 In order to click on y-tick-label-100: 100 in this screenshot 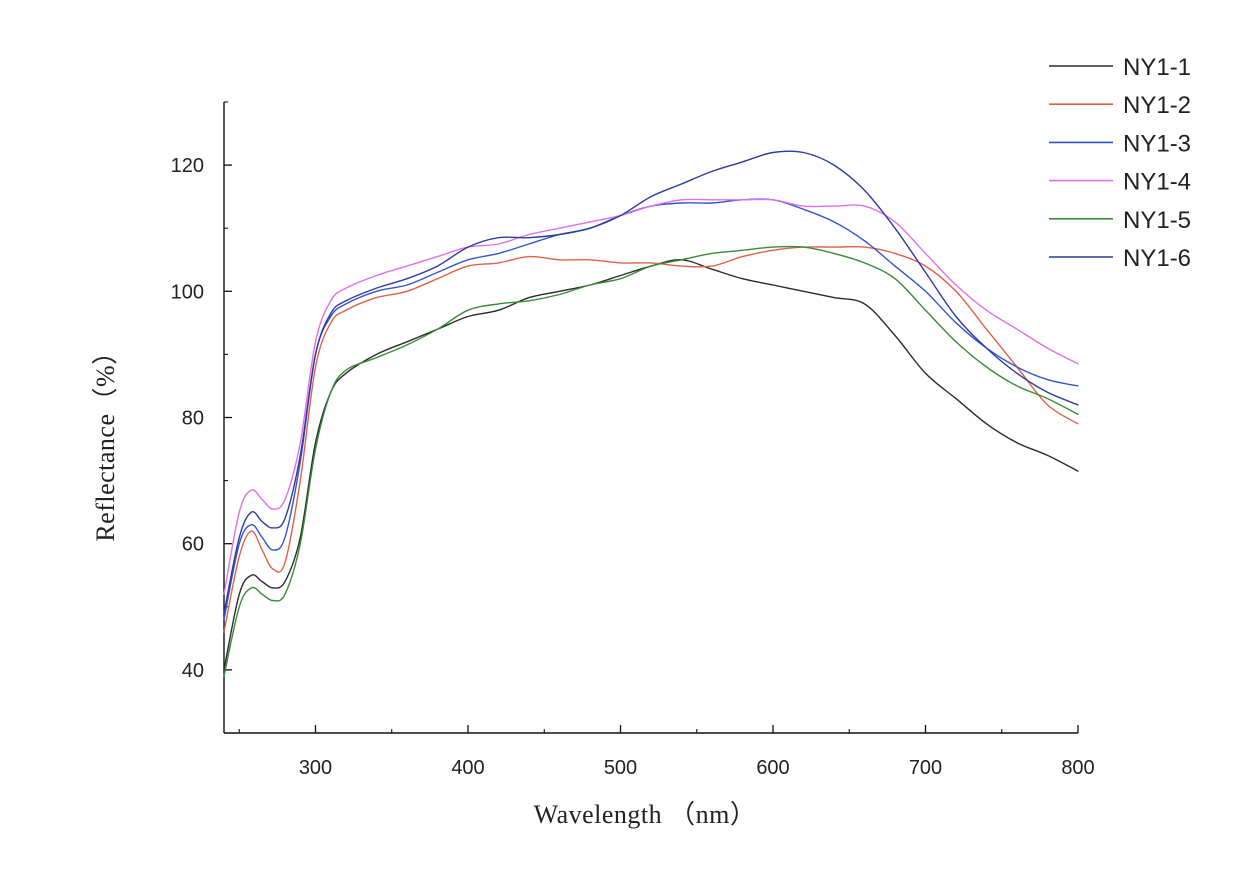, I will do `click(187, 292)`.